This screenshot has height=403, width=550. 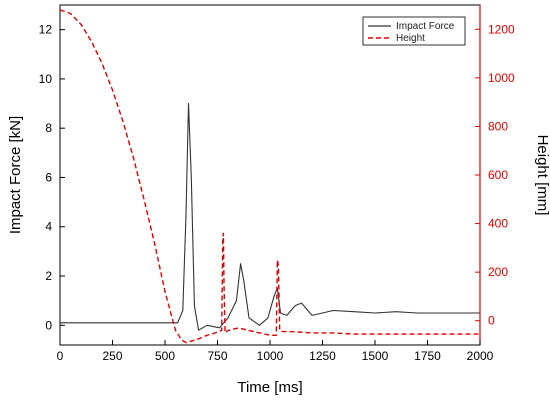 What do you see at coordinates (48, 325) in the screenshot?
I see `y-left-tick-label: 0` at bounding box center [48, 325].